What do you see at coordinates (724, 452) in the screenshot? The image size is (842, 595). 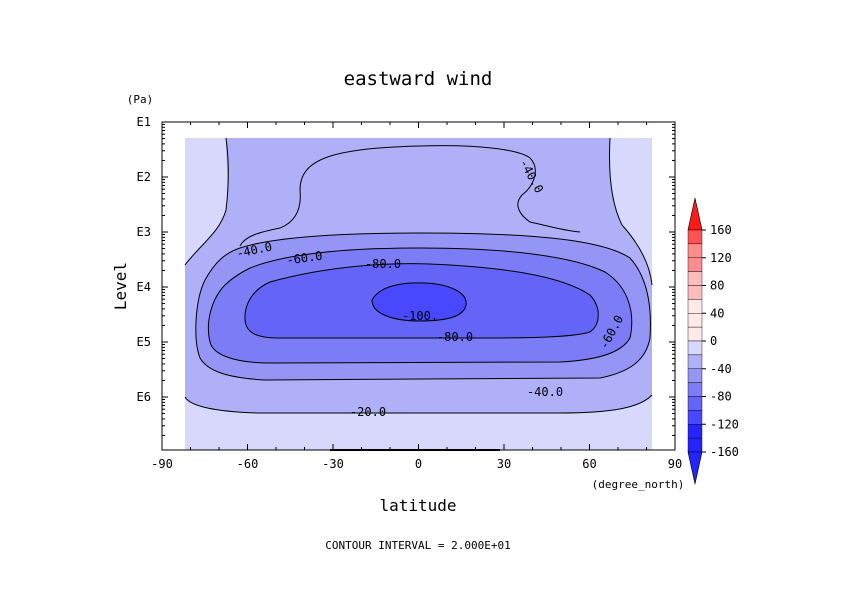 I see `colorbar-label: -160` at bounding box center [724, 452].